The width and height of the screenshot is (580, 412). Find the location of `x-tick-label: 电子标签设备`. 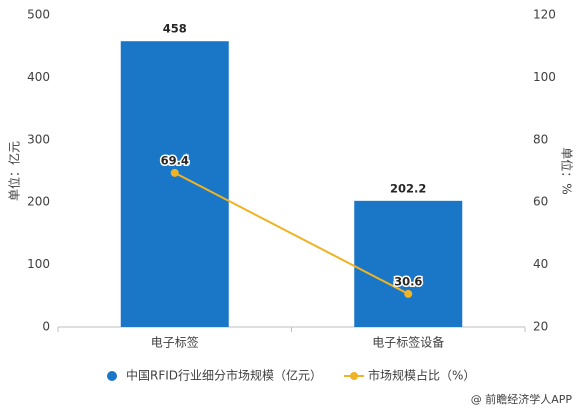

x-tick-label: 电子标签设备 is located at coordinates (408, 342).